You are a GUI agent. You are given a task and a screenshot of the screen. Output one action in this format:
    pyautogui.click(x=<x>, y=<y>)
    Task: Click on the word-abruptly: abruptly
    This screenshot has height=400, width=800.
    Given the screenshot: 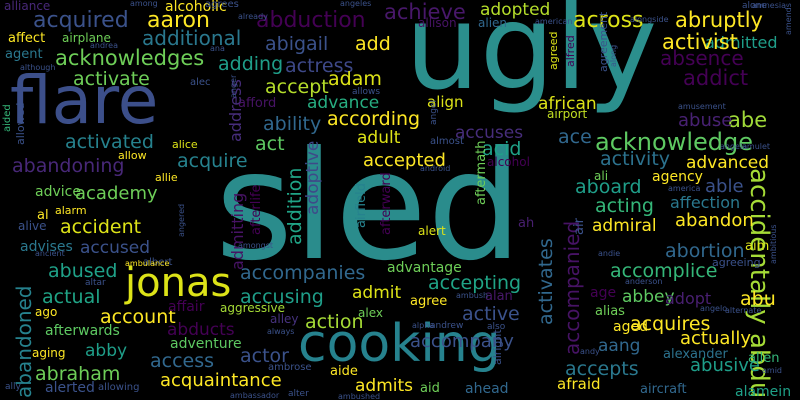 What is the action you would take?
    pyautogui.click(x=719, y=20)
    